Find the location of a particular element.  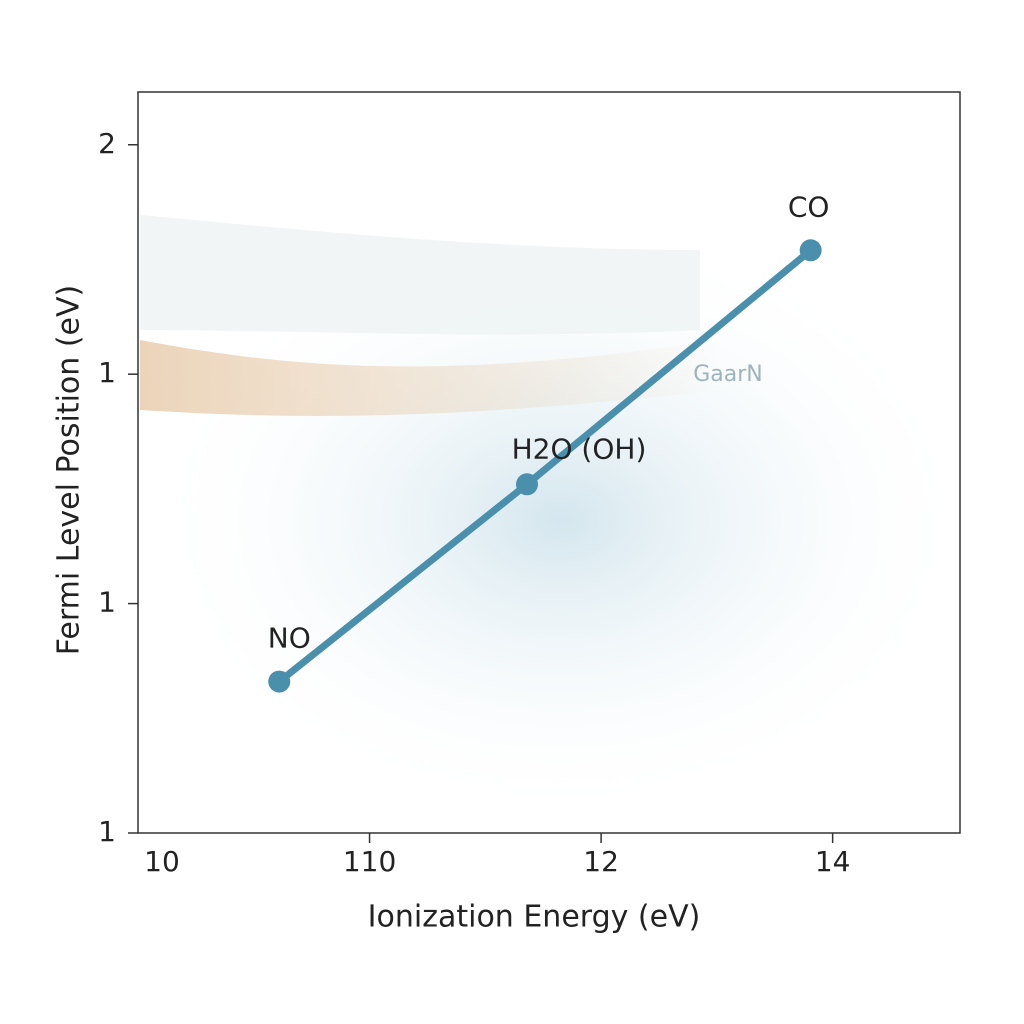

point-label: H2O (OH) is located at coordinates (579, 448).